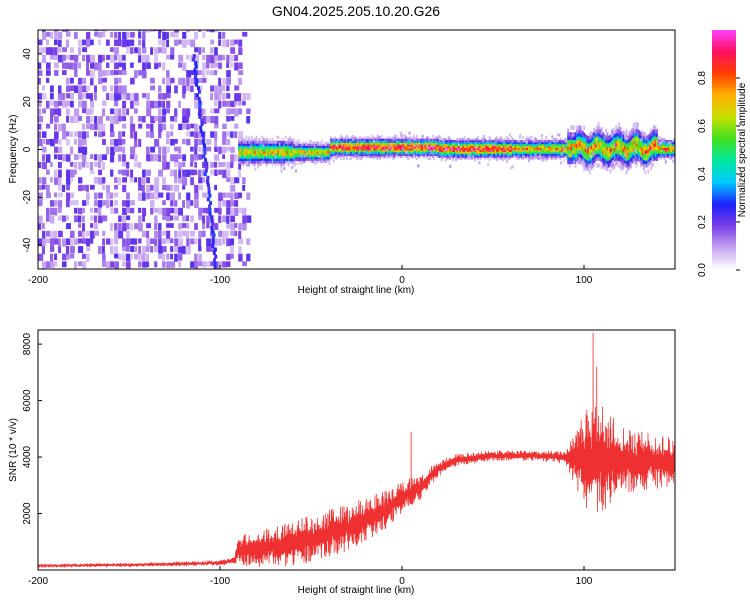 Image resolution: width=750 pixels, height=600 pixels. I want to click on spectrogram-streak-cell, so click(209, 192).